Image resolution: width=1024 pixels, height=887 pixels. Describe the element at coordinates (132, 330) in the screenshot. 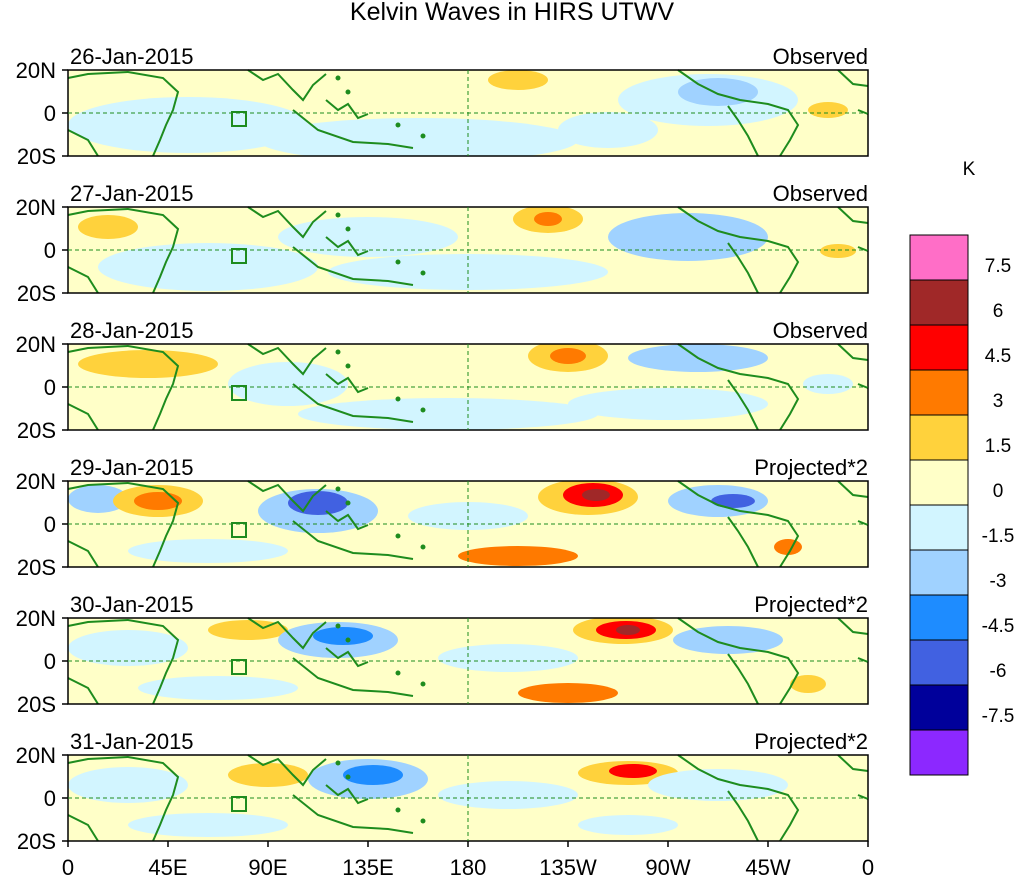

I see `panel-date: 28-Jan-2015` at that location.